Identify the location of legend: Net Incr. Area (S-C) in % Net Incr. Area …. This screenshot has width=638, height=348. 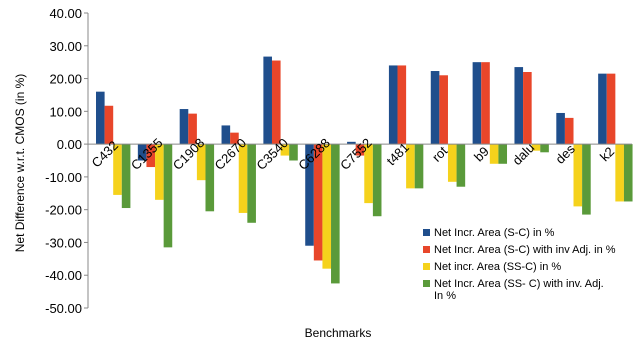
(519, 264).